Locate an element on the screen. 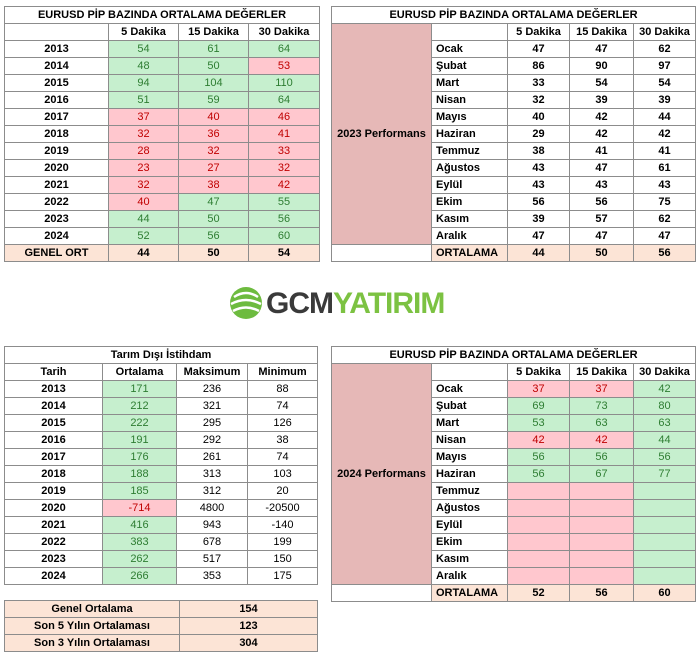 The image size is (699, 656). value-cell: 38 is located at coordinates (213, 185).